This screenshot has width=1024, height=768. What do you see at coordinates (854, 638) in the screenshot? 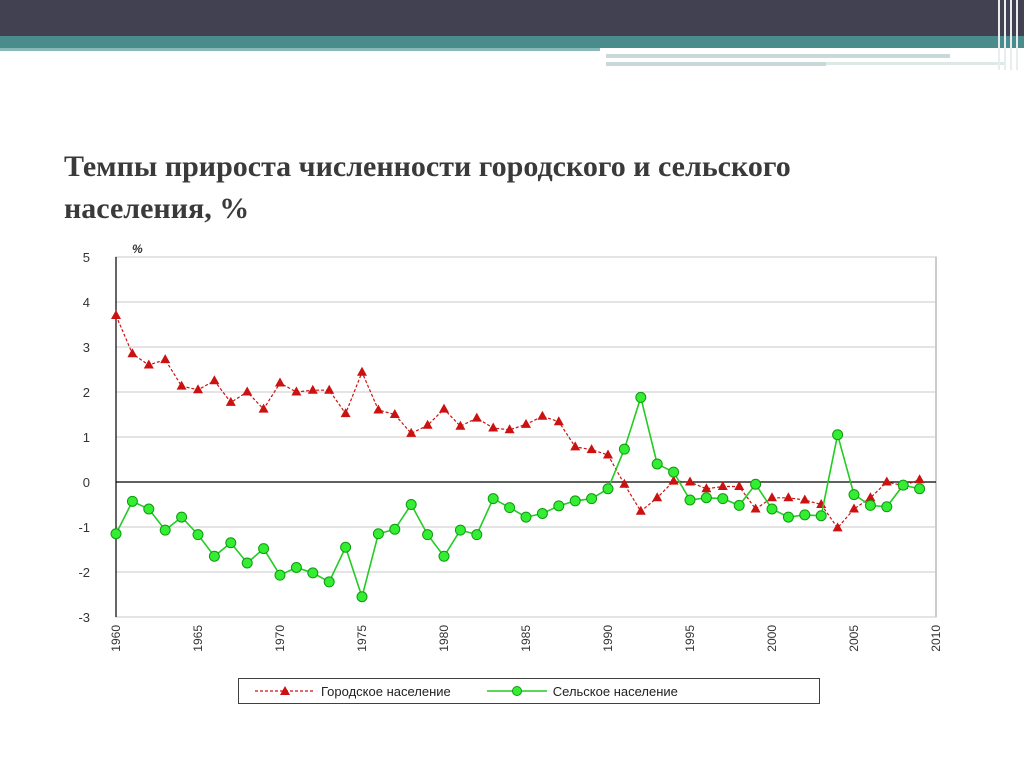
I see `x-tick-label: 2005` at bounding box center [854, 638].